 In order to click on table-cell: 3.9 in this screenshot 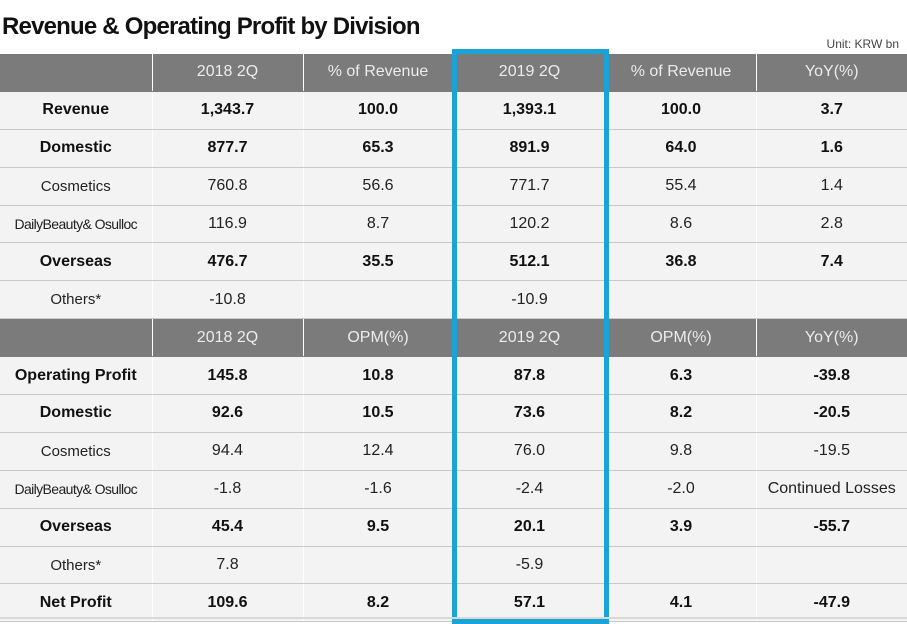, I will do `click(680, 527)`.